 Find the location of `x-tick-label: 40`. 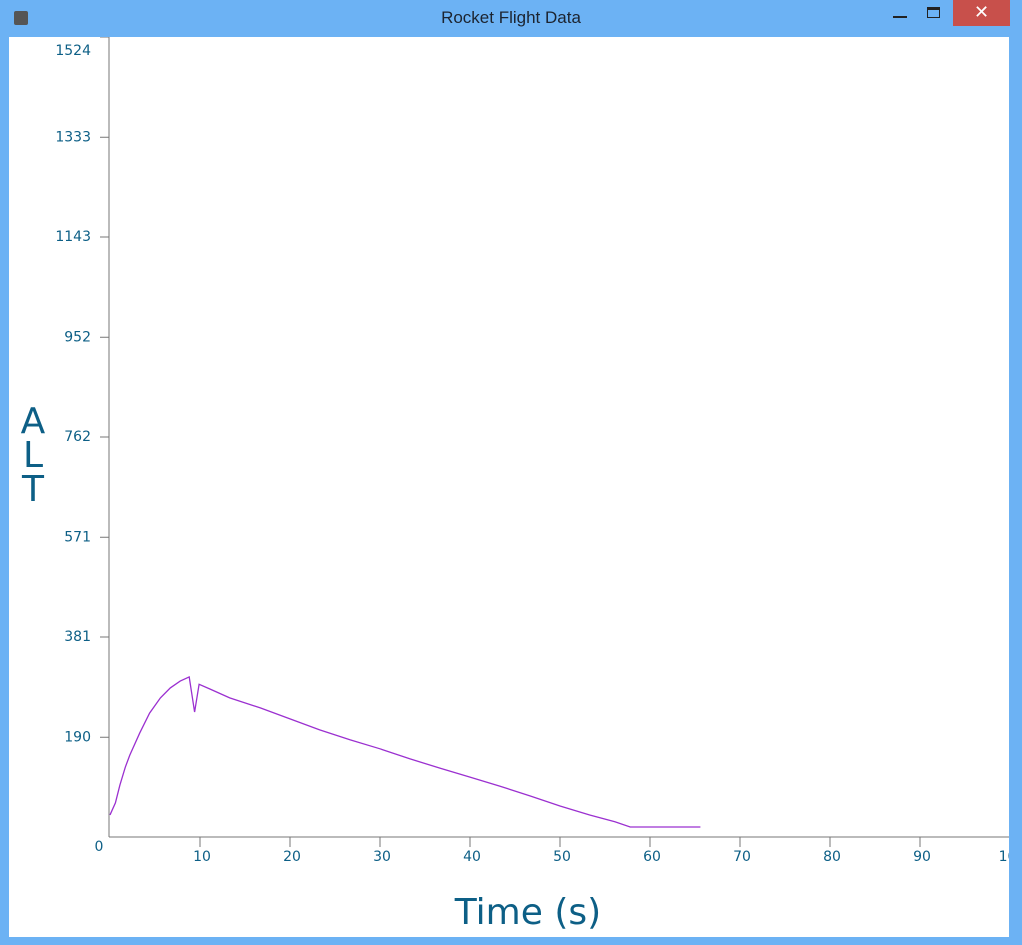

x-tick-label: 40 is located at coordinates (472, 857).